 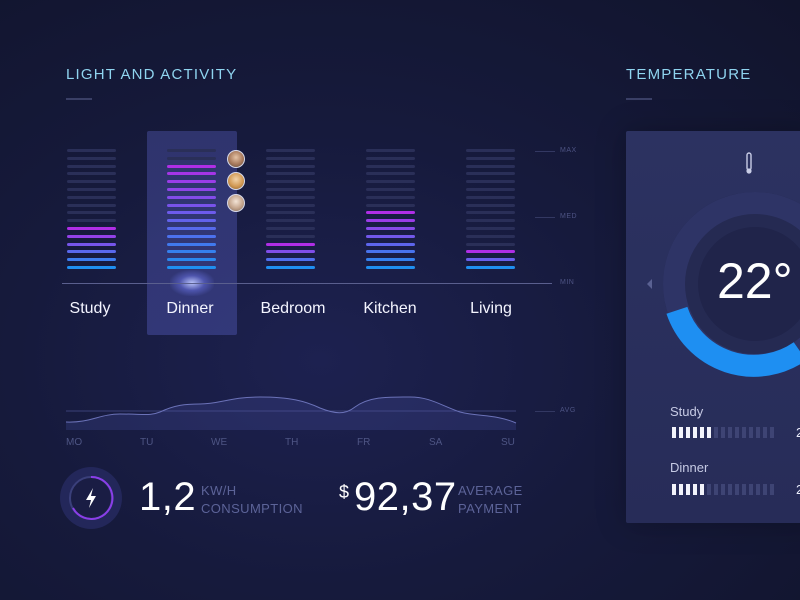 What do you see at coordinates (91, 497) in the screenshot?
I see `energy-ring-icon` at bounding box center [91, 497].